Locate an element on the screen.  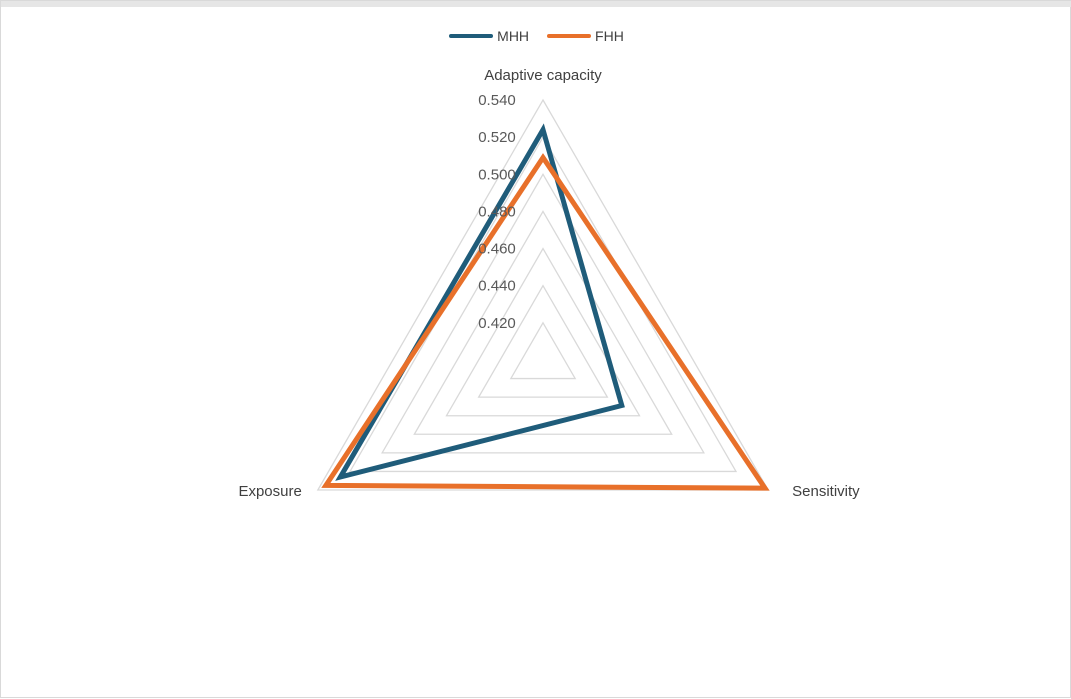
legend-swatch-fhh is located at coordinates (569, 36).